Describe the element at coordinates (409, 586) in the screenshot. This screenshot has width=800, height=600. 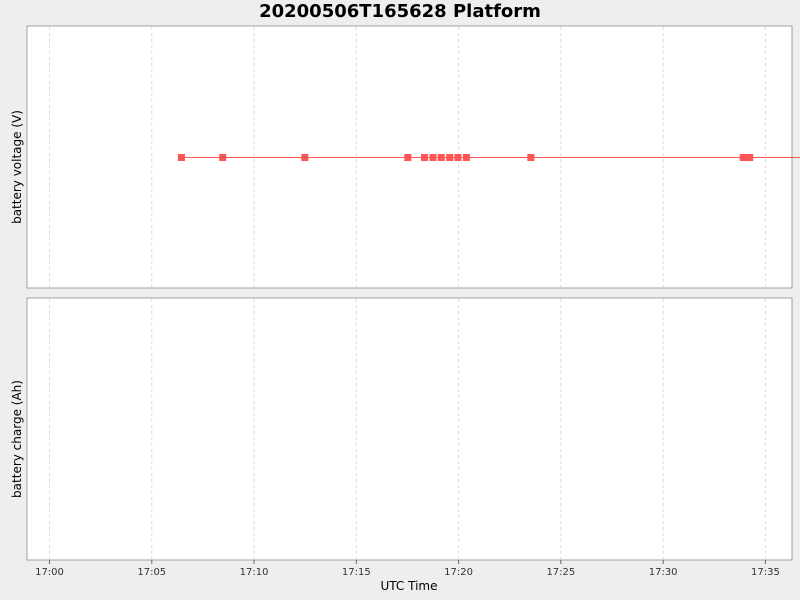
I see `x-axis-label: UTC Time` at that location.